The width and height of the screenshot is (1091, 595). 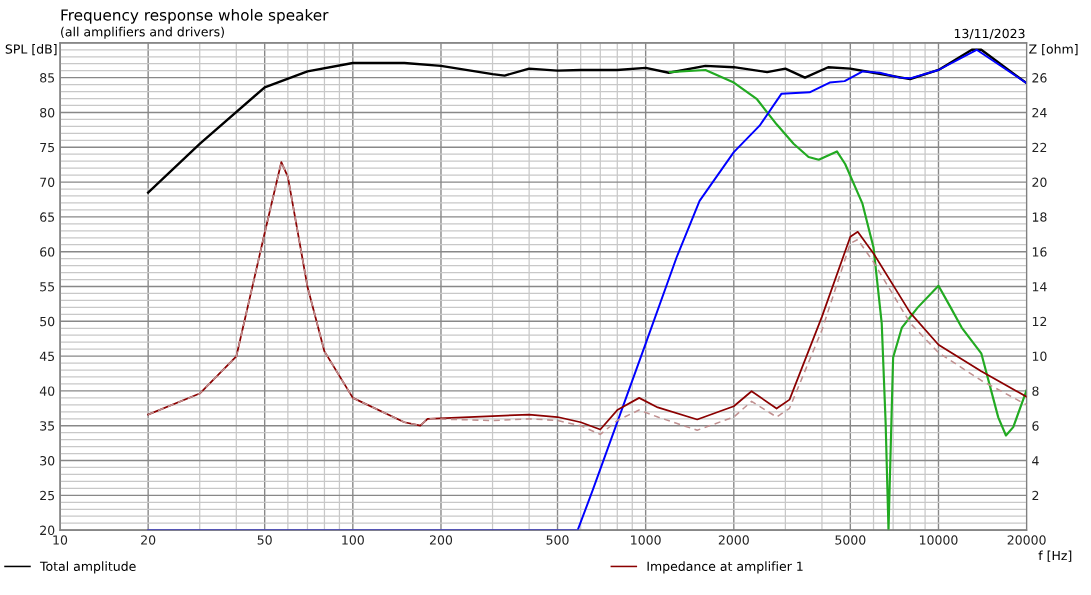 I want to click on x-tick-label: 5000, so click(x=850, y=540).